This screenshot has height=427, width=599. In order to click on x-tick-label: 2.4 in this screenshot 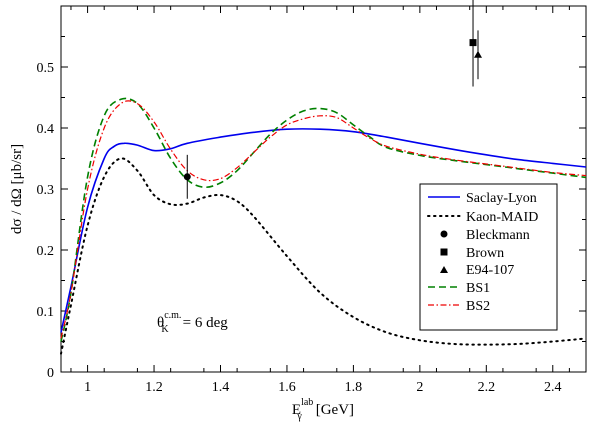, I will do `click(553, 387)`.